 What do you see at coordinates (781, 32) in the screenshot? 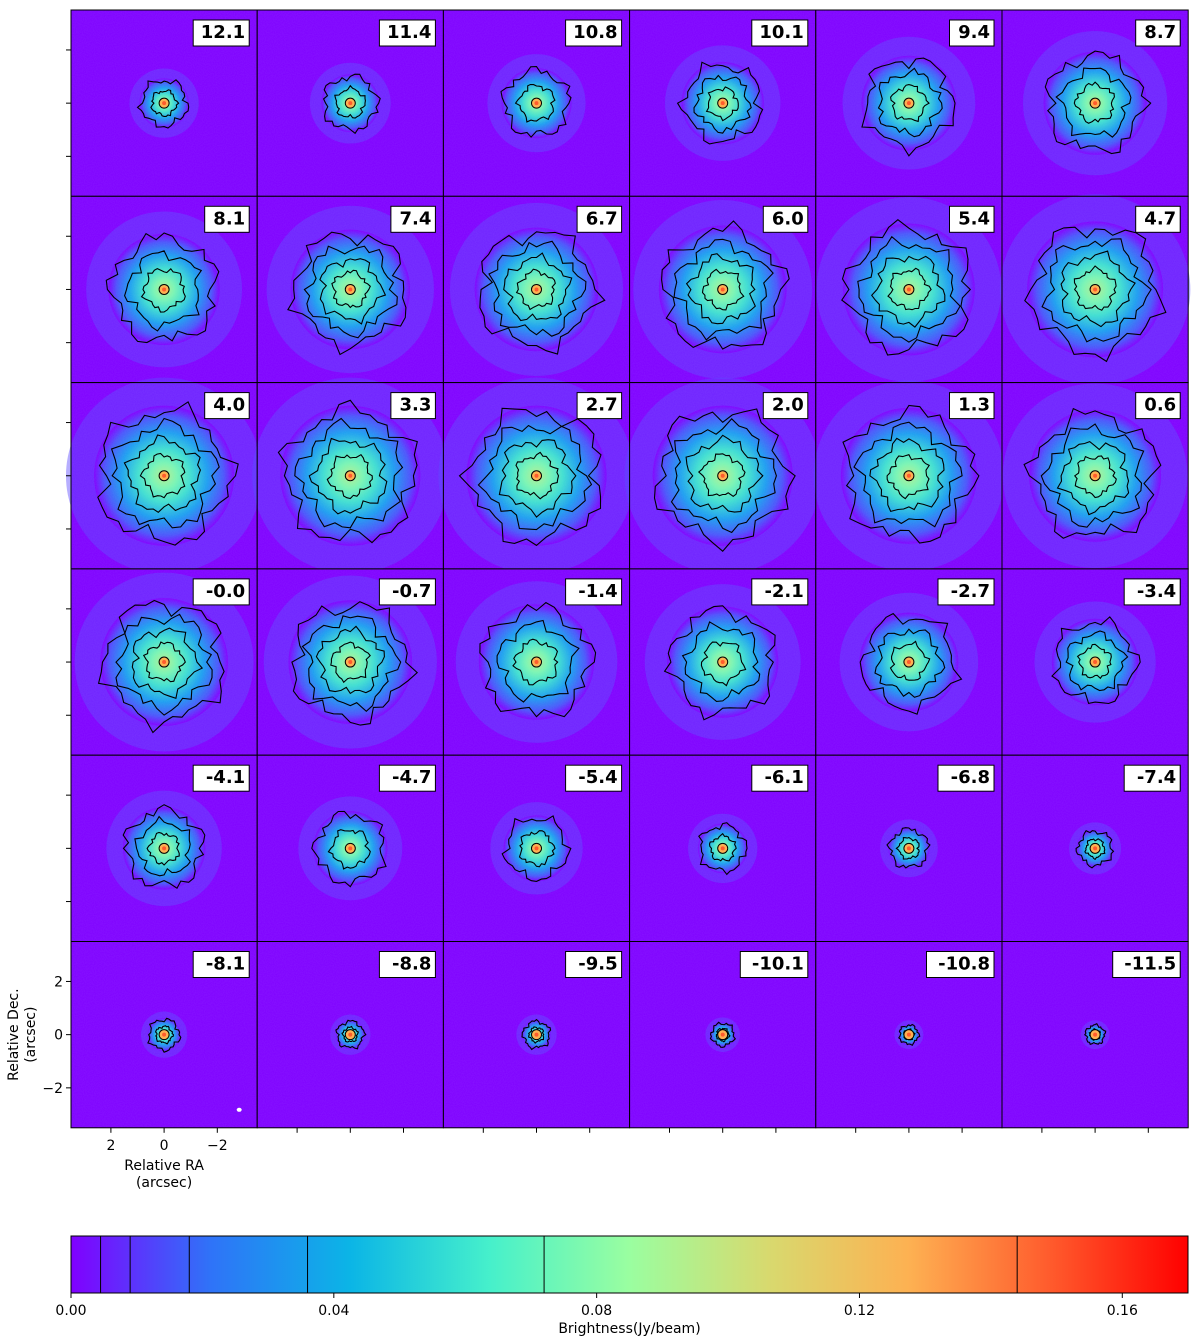
I see `channel-velocity-label: 10.1` at bounding box center [781, 32].